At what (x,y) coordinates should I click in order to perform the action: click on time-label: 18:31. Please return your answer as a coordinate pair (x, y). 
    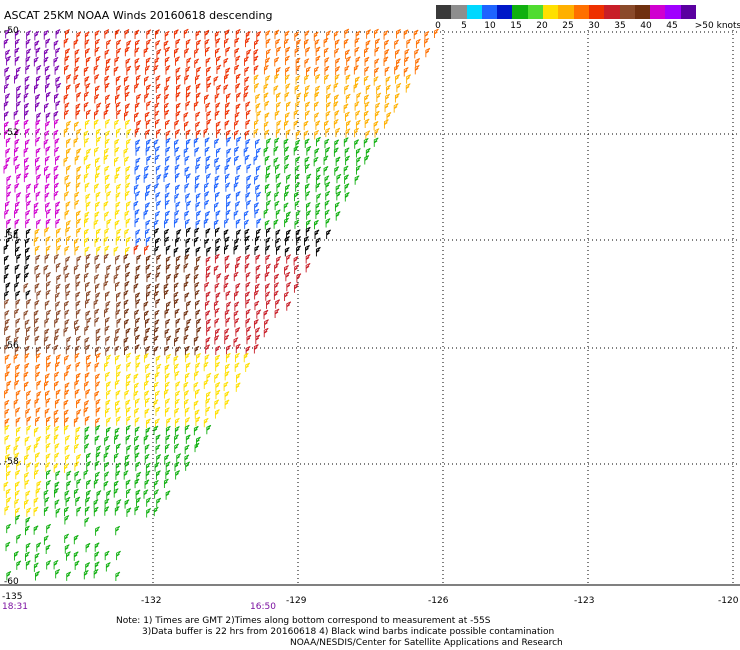
    Looking at the image, I should click on (15, 607).